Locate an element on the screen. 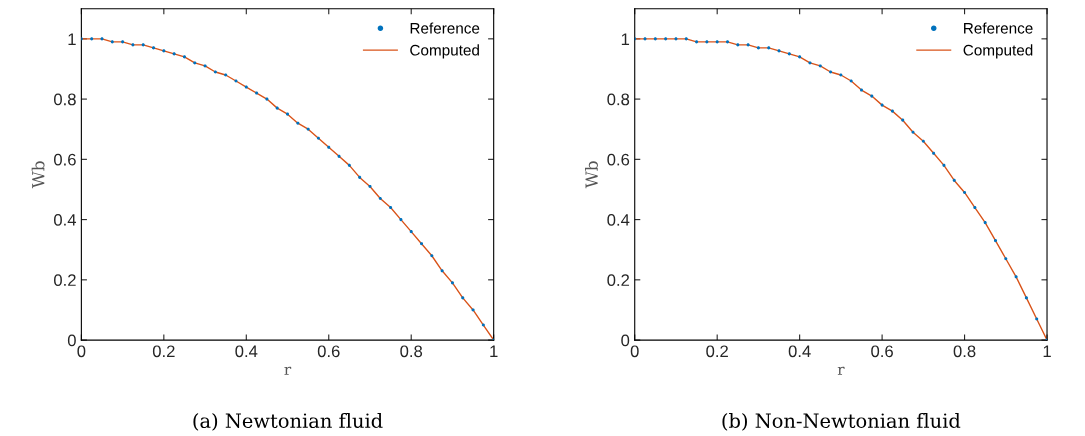 This screenshot has width=1085, height=436. text: (a) Newtonian fluid is located at coordinates (288, 421).